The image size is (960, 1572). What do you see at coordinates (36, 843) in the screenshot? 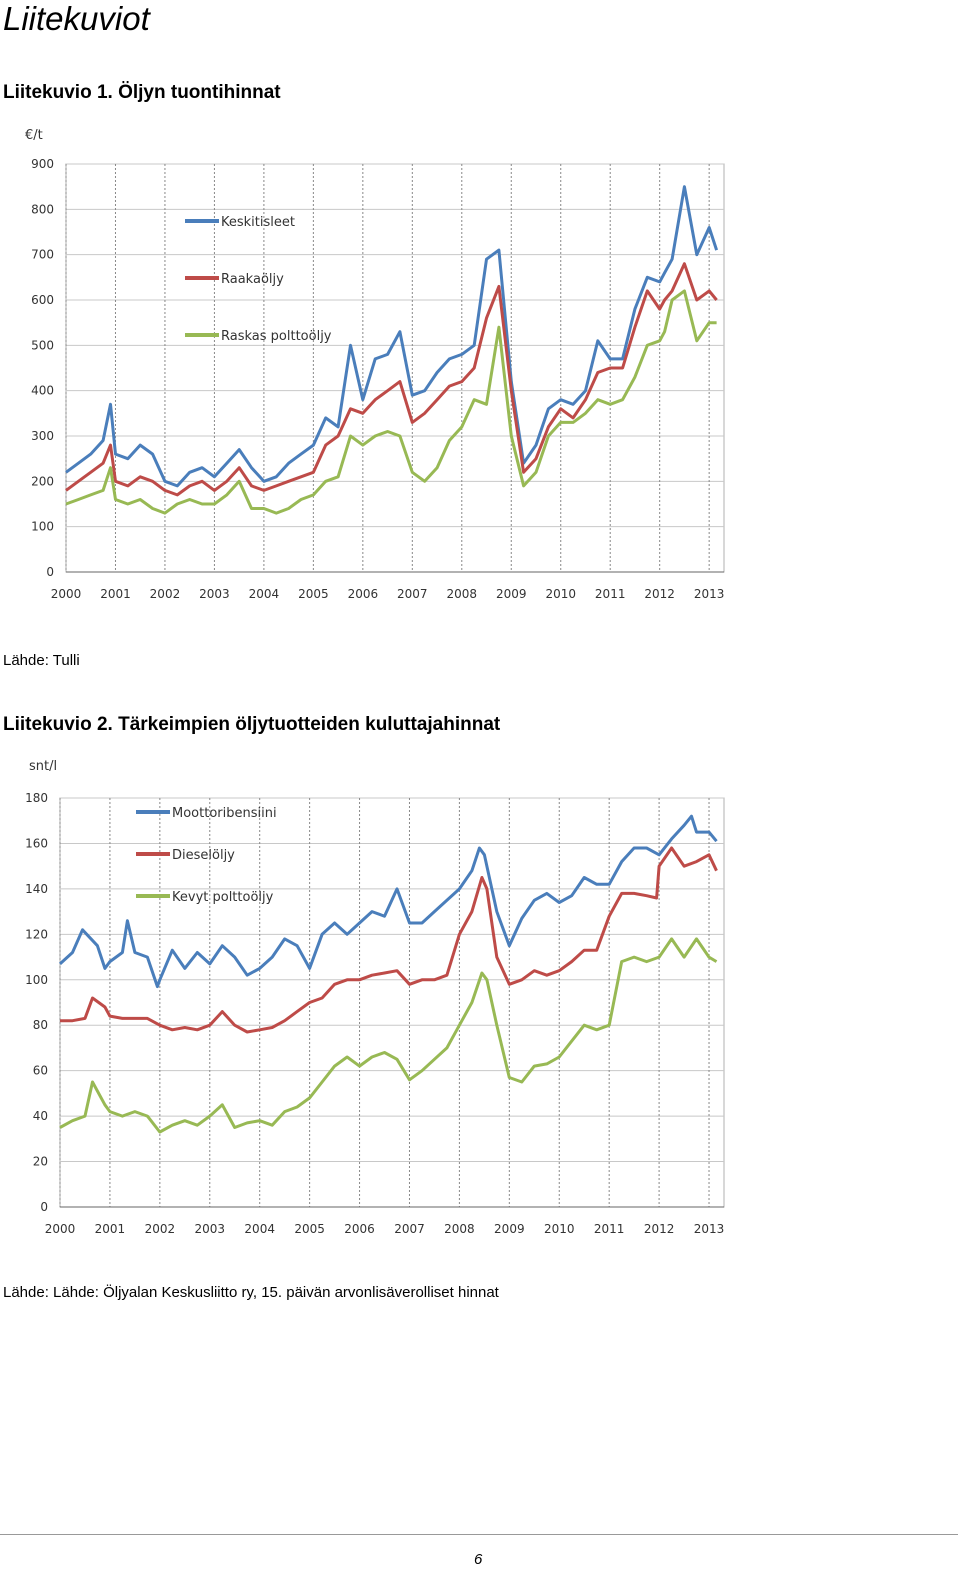
I see `y-tick-label: 160` at bounding box center [36, 843].